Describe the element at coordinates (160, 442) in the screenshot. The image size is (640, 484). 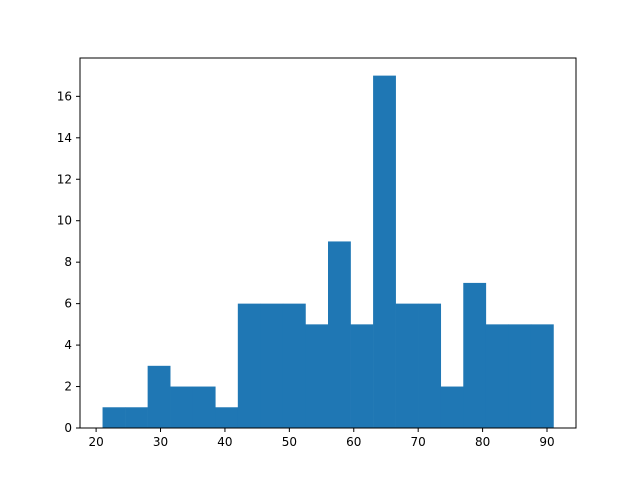
I see `x-tick-label: 30` at that location.